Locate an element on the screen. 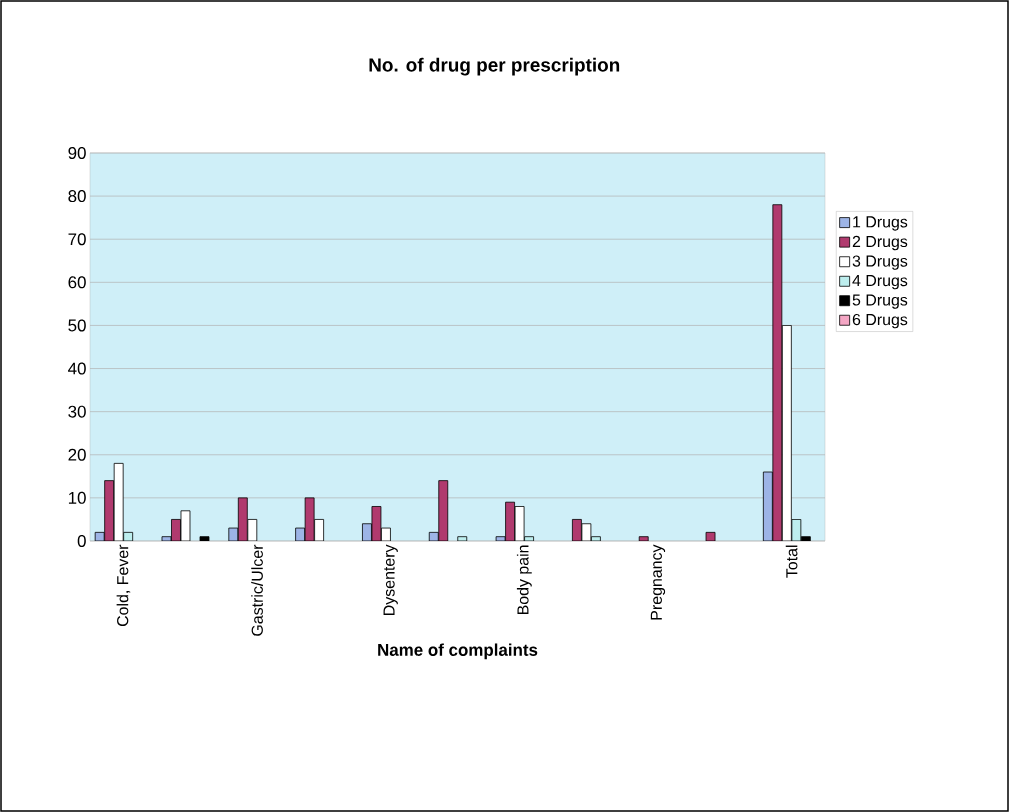  legend-label: 1 Drugs is located at coordinates (880, 223).